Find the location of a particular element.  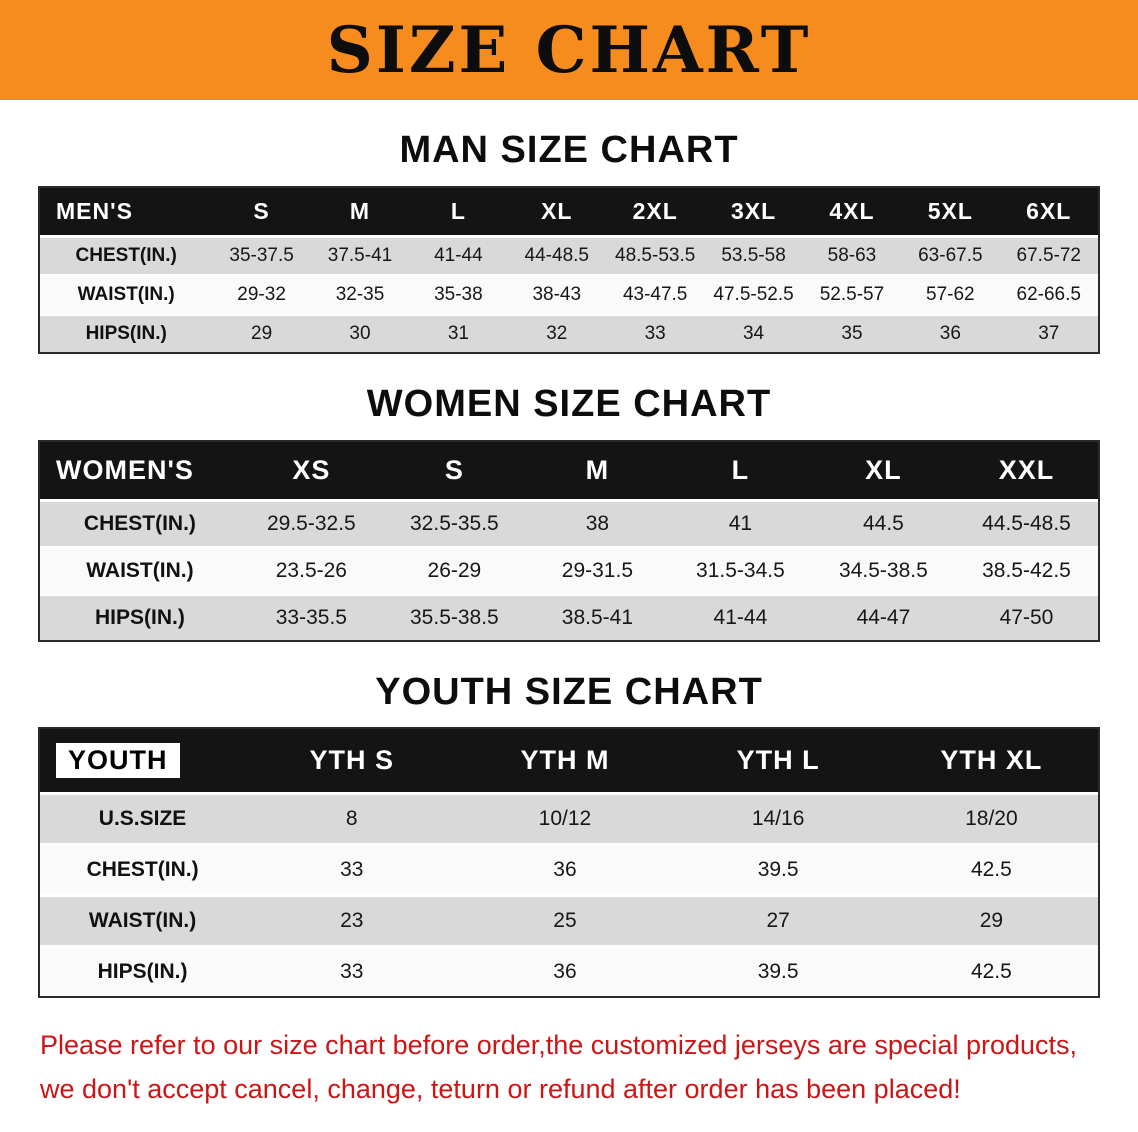

size-column-header: 2XL is located at coordinates (655, 212).